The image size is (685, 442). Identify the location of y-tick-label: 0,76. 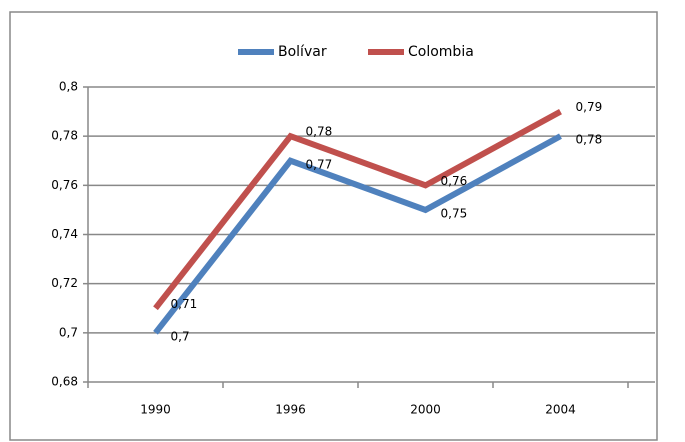
(64, 185).